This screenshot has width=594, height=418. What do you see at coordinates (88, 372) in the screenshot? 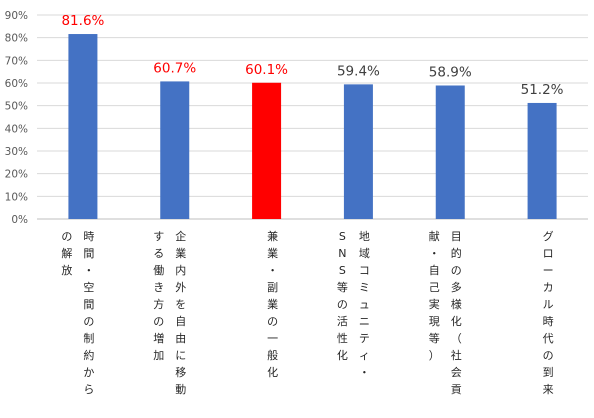
I see `category-char: か` at bounding box center [88, 372].